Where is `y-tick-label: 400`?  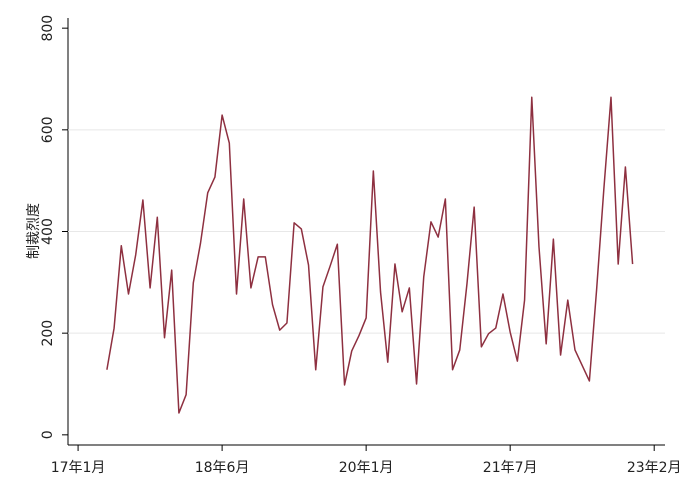 y-tick-label: 400 is located at coordinates (48, 231).